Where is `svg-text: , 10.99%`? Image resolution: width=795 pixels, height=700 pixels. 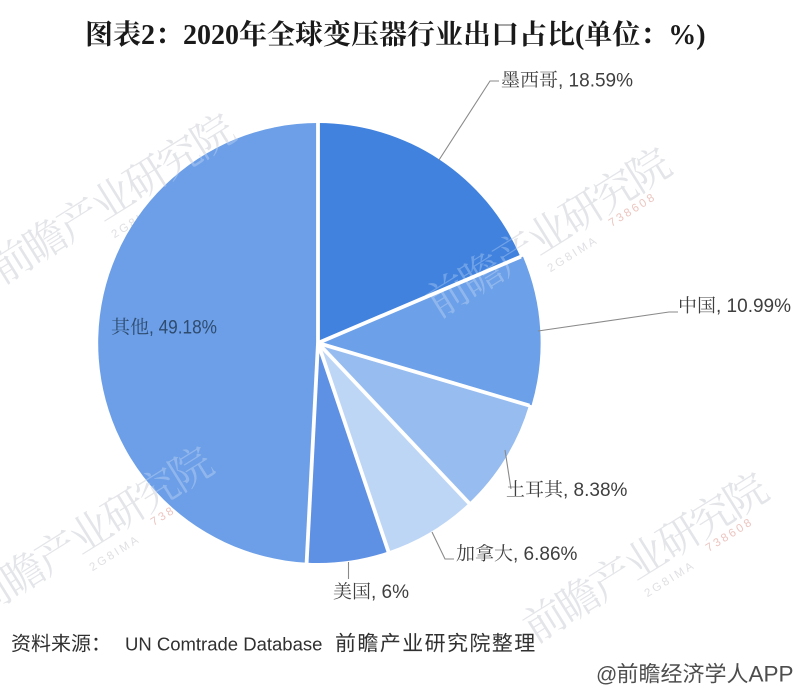 svg-text: , 10.99% is located at coordinates (753, 306).